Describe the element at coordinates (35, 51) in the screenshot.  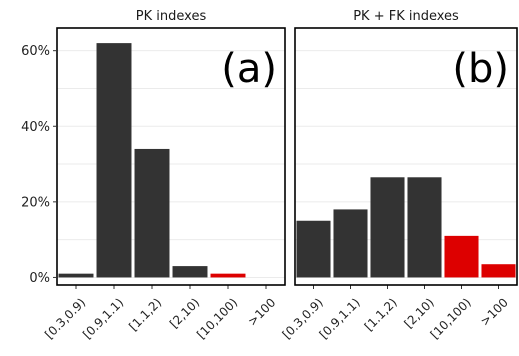
I see `y-tick-label: 60%` at that location.